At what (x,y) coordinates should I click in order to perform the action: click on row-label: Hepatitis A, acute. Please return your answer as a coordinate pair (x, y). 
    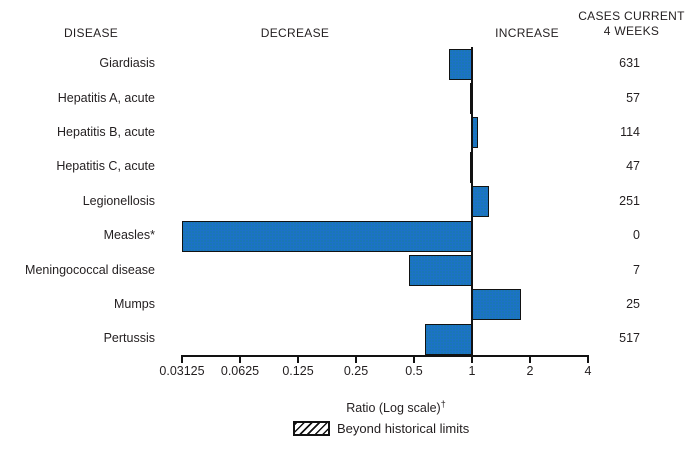
    Looking at the image, I should click on (106, 97).